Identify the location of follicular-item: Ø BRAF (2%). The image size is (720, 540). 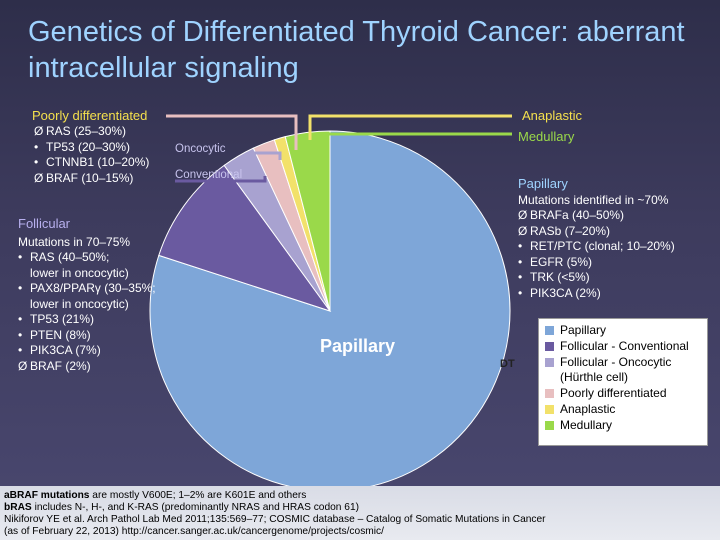
(87, 367).